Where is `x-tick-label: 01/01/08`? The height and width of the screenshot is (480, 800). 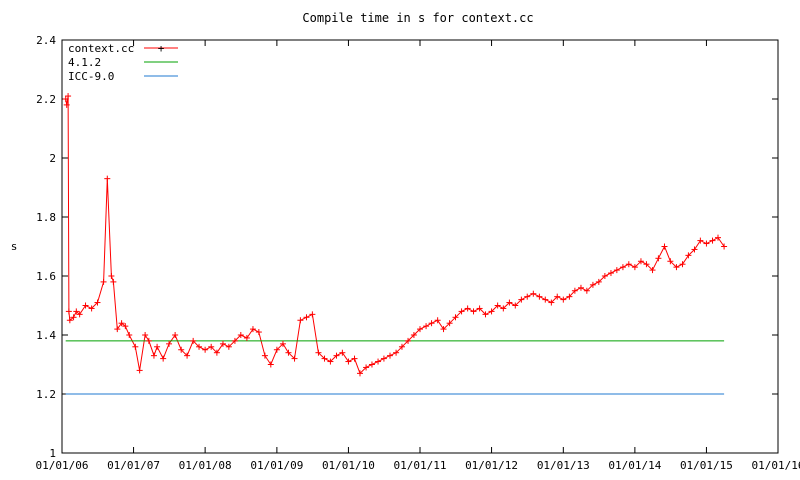 x-tick-label: 01/01/08 is located at coordinates (205, 465).